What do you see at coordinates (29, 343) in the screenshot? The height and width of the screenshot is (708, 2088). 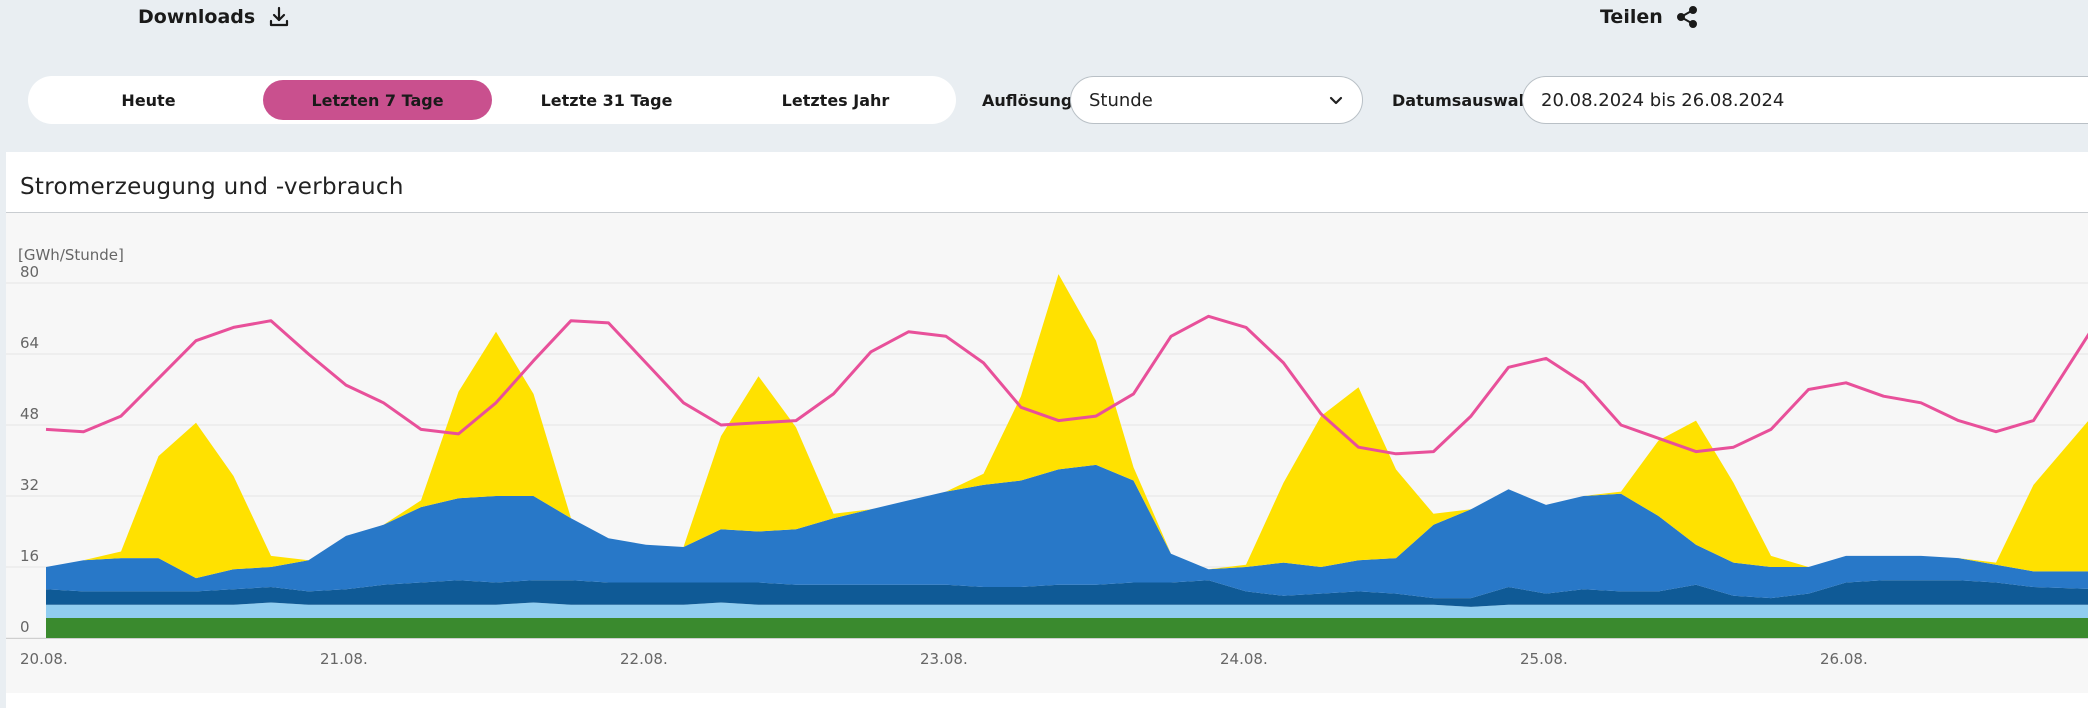 I see `y-tick-label-64: 64` at bounding box center [29, 343].